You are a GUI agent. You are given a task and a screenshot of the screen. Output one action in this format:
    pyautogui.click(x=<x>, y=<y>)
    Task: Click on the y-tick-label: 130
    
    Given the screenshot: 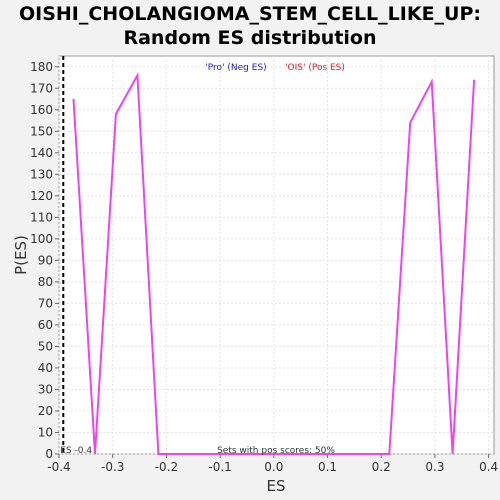 What is the action you would take?
    pyautogui.click(x=41, y=174)
    